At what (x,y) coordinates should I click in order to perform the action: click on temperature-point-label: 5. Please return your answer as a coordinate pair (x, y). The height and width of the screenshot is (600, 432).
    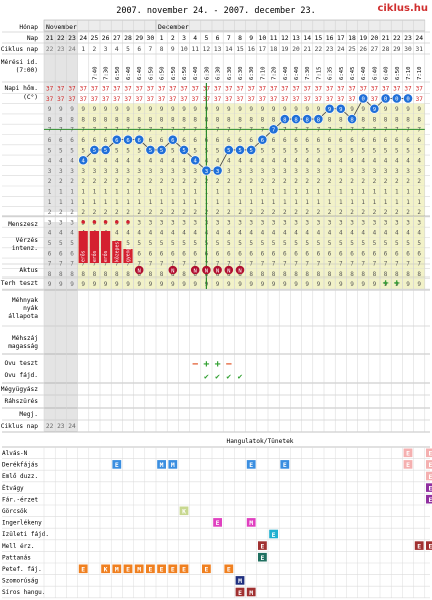
    Looking at the image, I should click on (183, 151).